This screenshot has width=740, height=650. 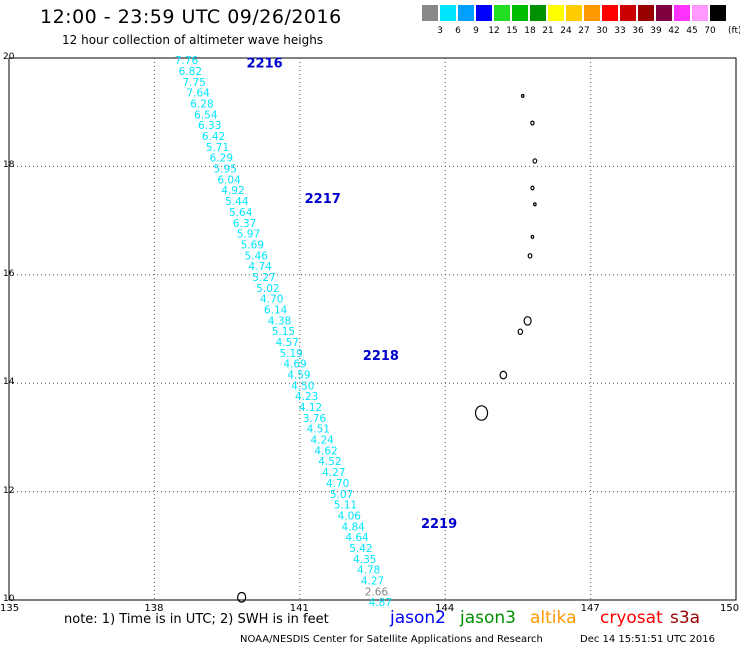 I want to click on lat-tick-label: 14, so click(x=9, y=382).